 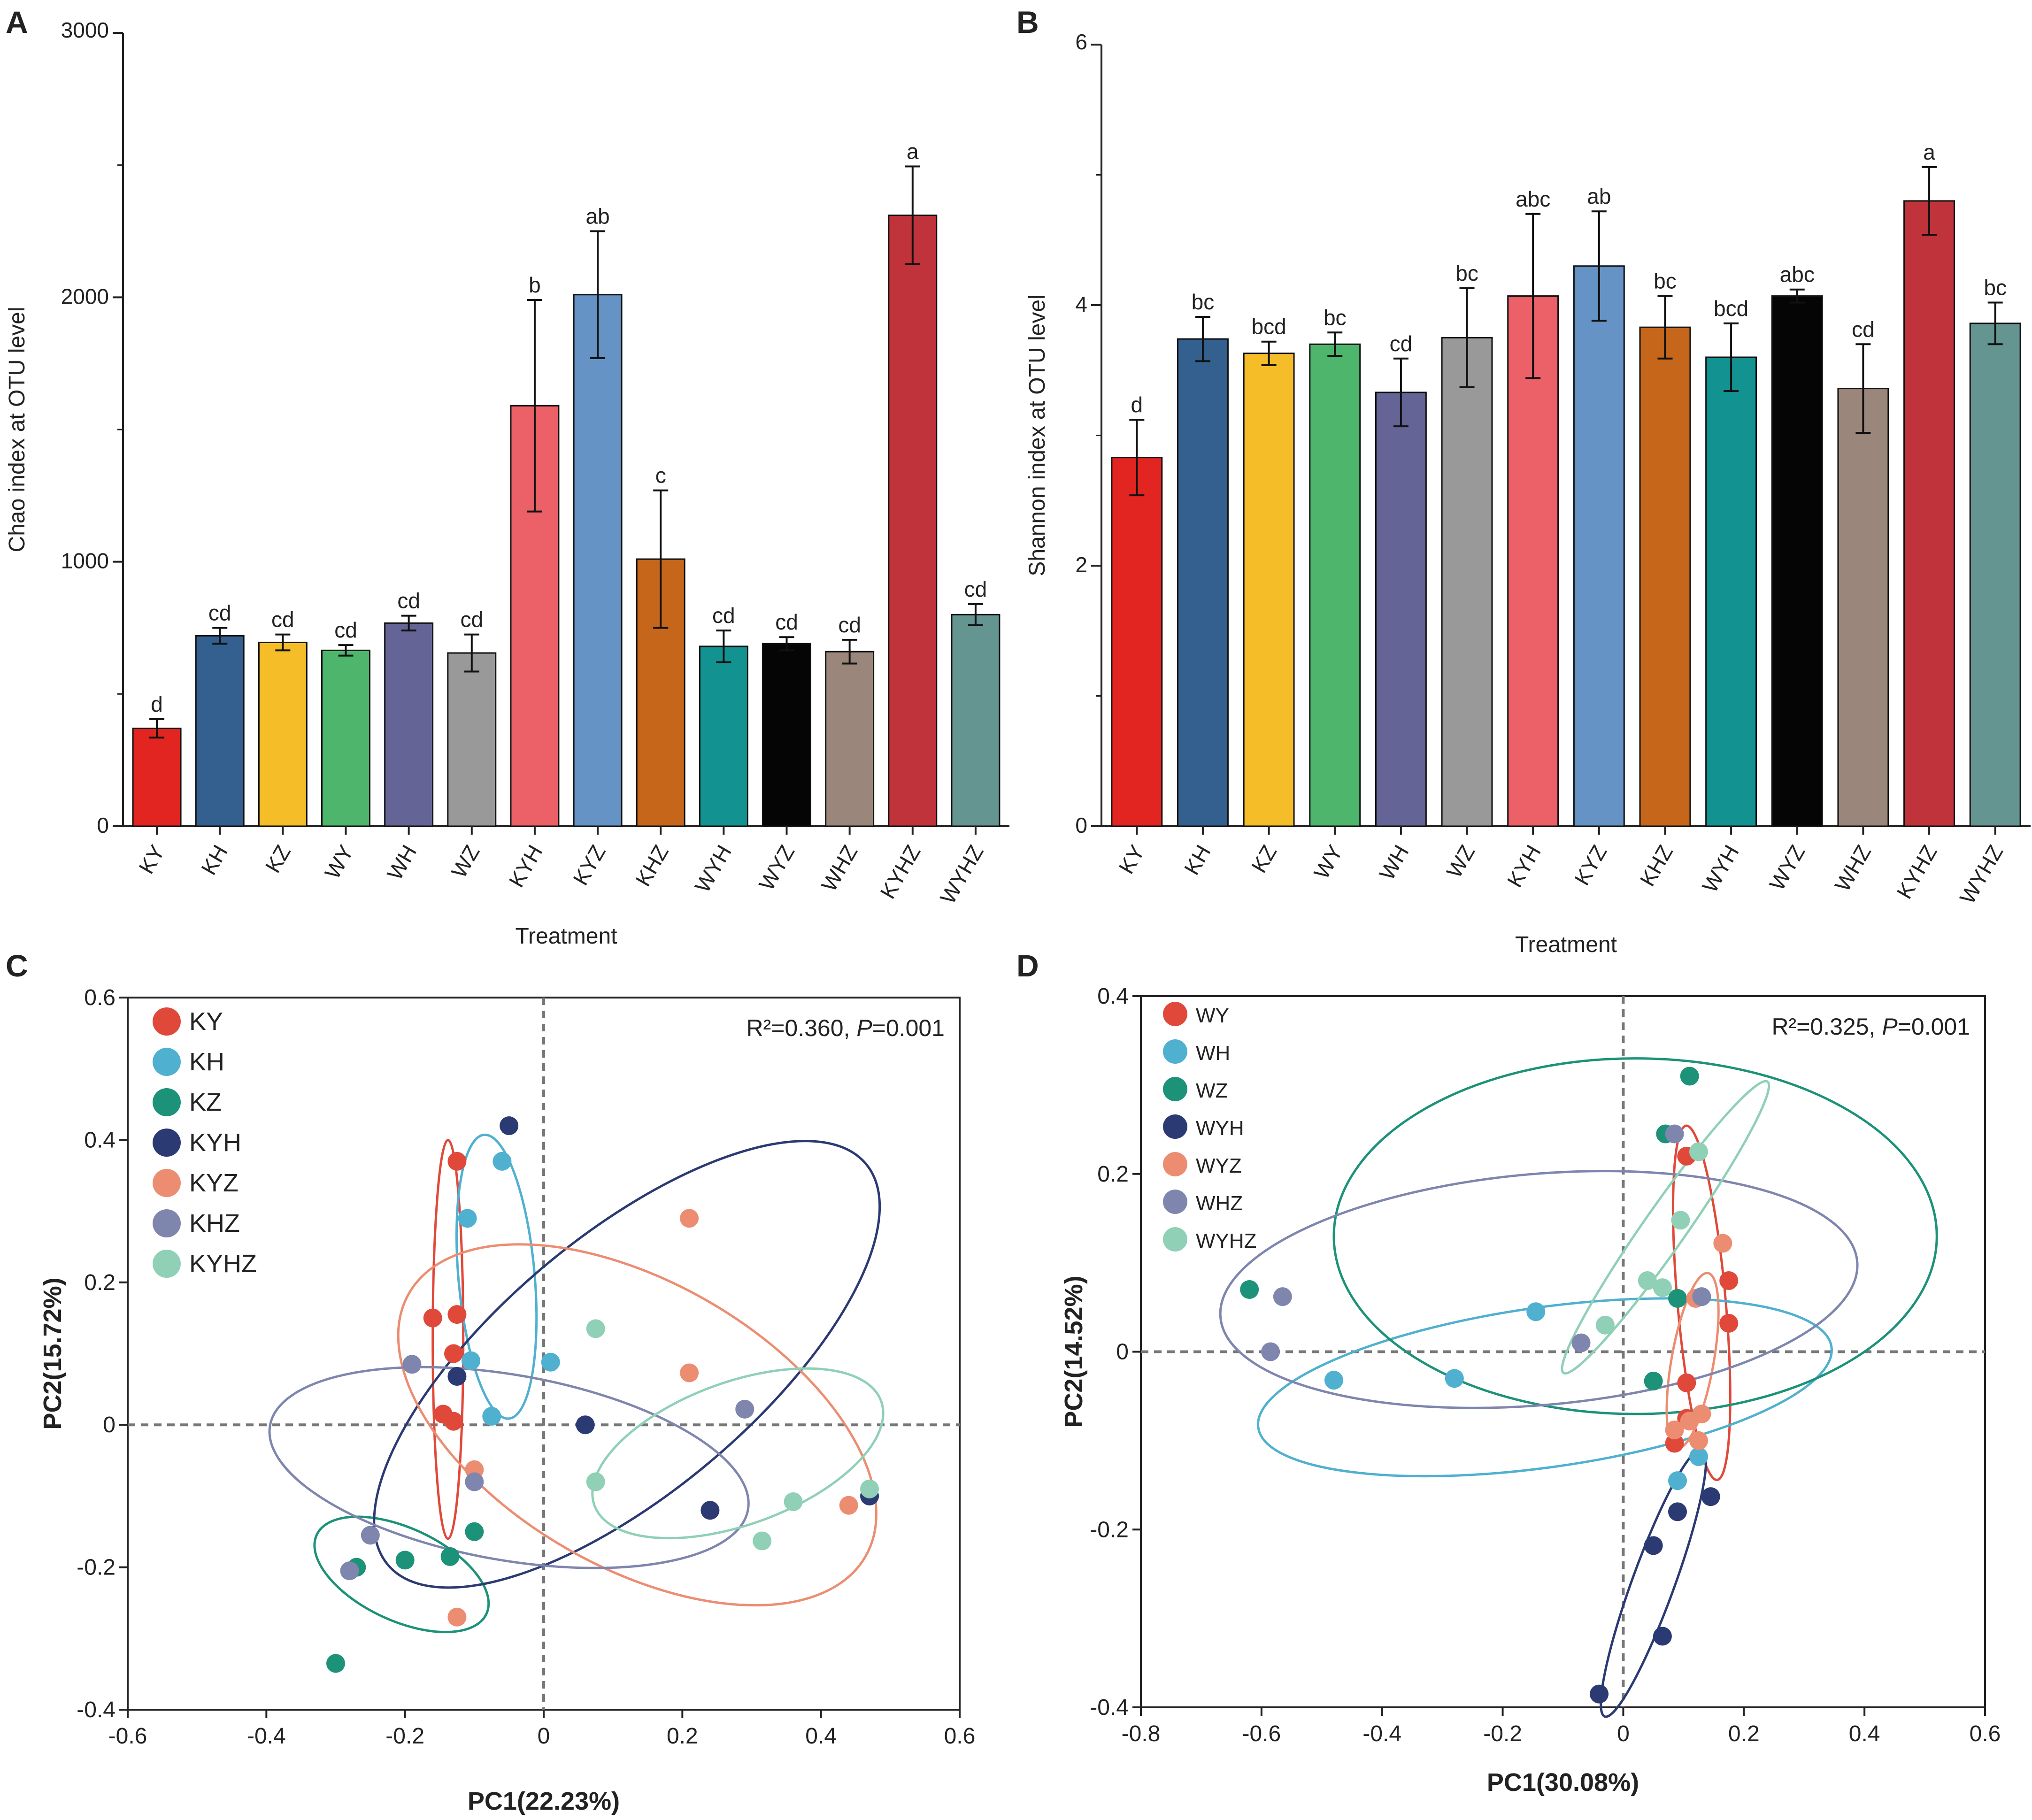 I want to click on y-tick-label: -0.4, so click(x=1110, y=1707).